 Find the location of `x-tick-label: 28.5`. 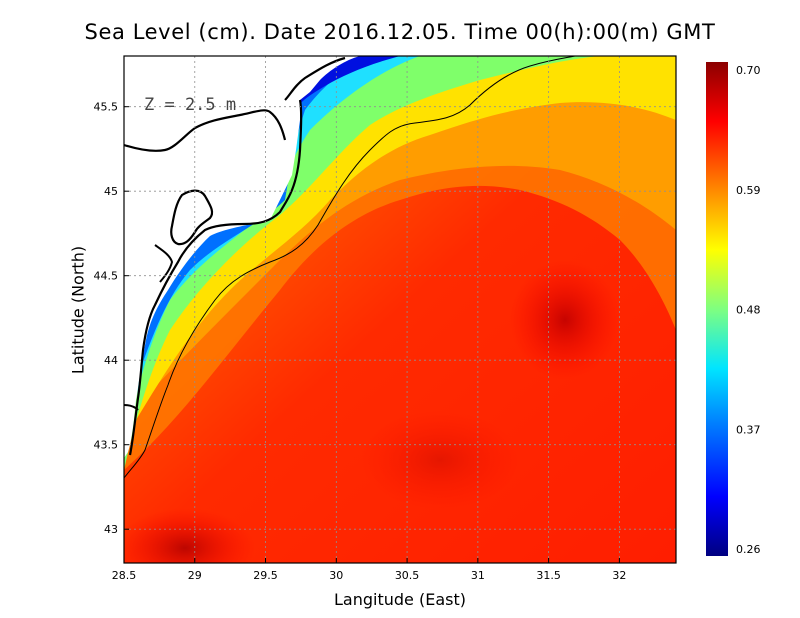

x-tick-label: 28.5 is located at coordinates (124, 575).